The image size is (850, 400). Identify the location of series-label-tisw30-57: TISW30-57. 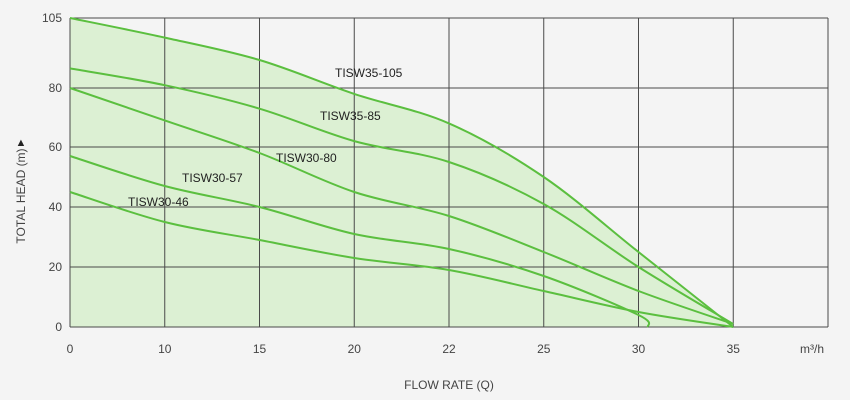
(212, 178).